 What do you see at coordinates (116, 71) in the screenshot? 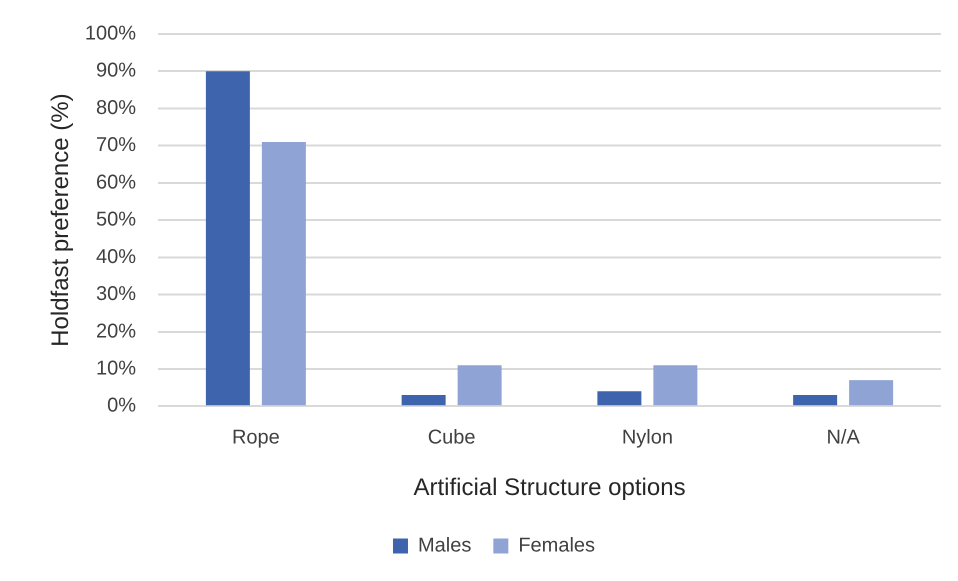
I see `y-tick-label: 90%` at bounding box center [116, 71].